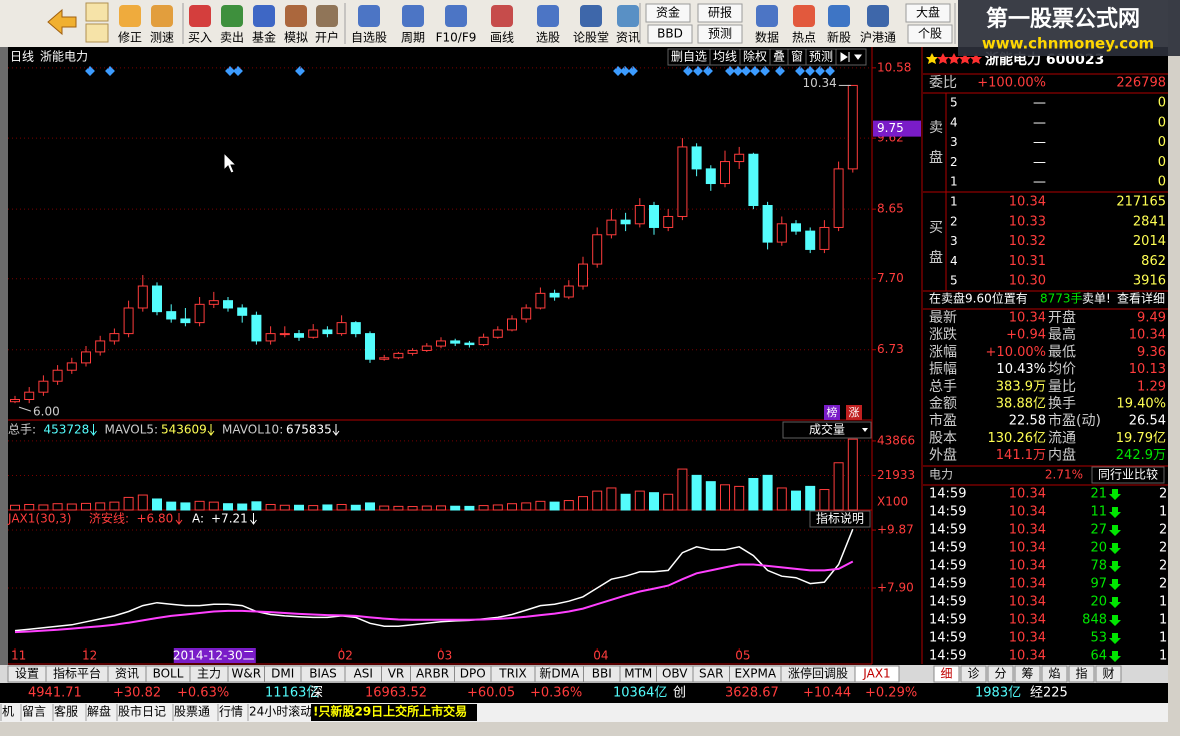 The width and height of the screenshot is (1180, 736). I want to click on status-item: 股票通, so click(192, 712).